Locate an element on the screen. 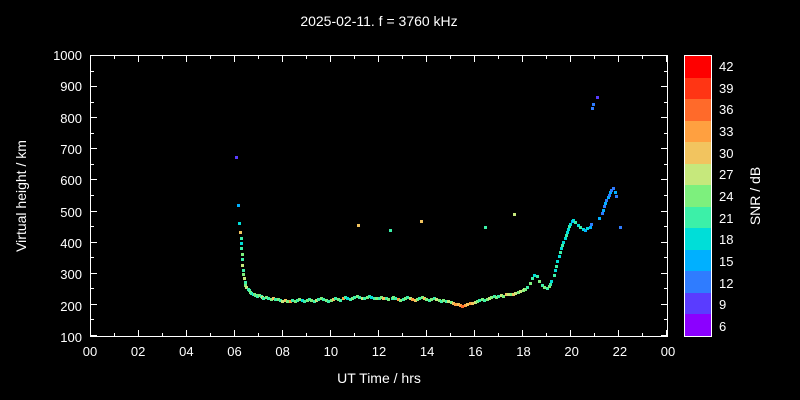 The image size is (800, 400). y-tick-label: 800 is located at coordinates (71, 118).